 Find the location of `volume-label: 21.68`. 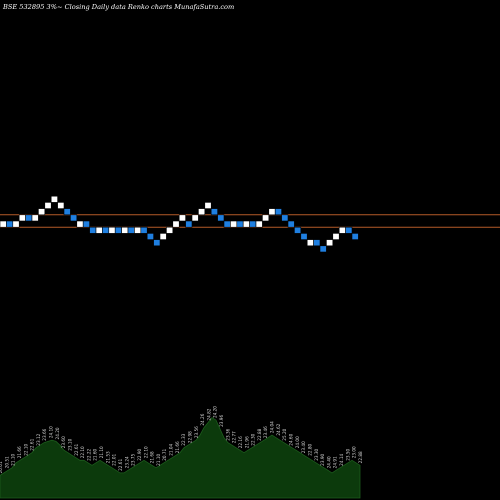

volume-label: 21.68 is located at coordinates (152, 457).